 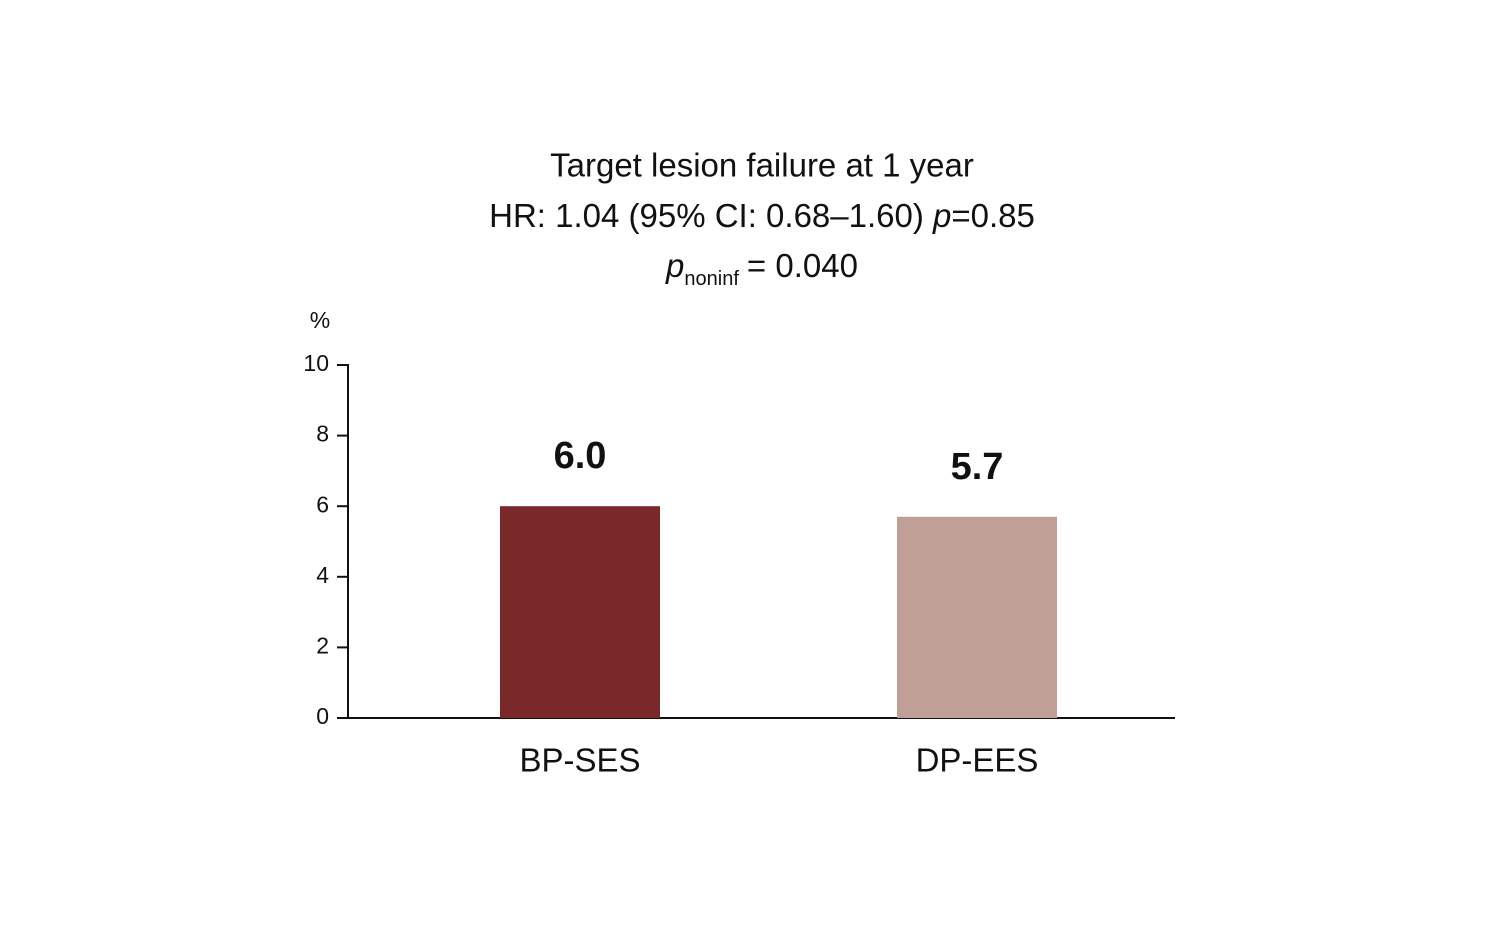 What do you see at coordinates (802, 265) in the screenshot?
I see `annotation-value: = 0.040` at bounding box center [802, 265].